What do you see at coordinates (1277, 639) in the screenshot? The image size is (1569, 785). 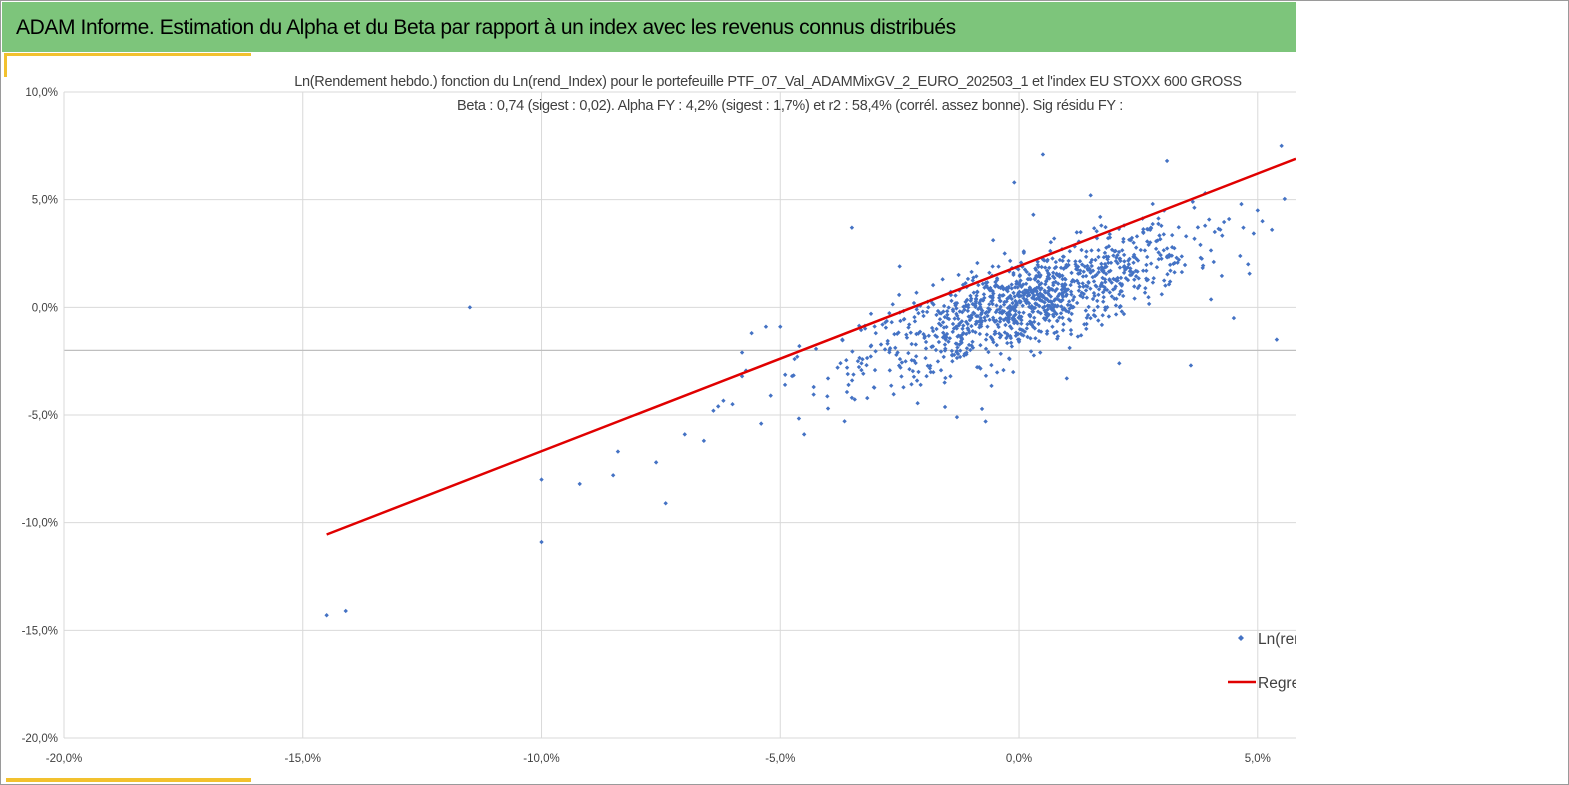 I see `legend-label-points: Ln(rendement)` at bounding box center [1277, 639].